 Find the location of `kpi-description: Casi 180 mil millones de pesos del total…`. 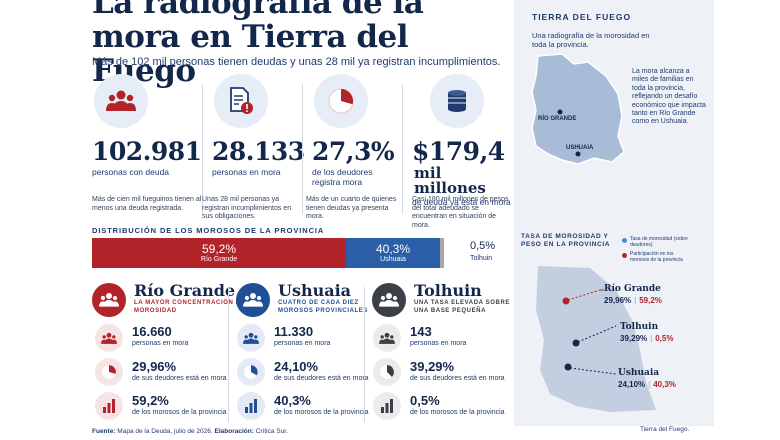

kpi-description: Casi 180 mil millones de pesos del total… is located at coordinates (460, 212).